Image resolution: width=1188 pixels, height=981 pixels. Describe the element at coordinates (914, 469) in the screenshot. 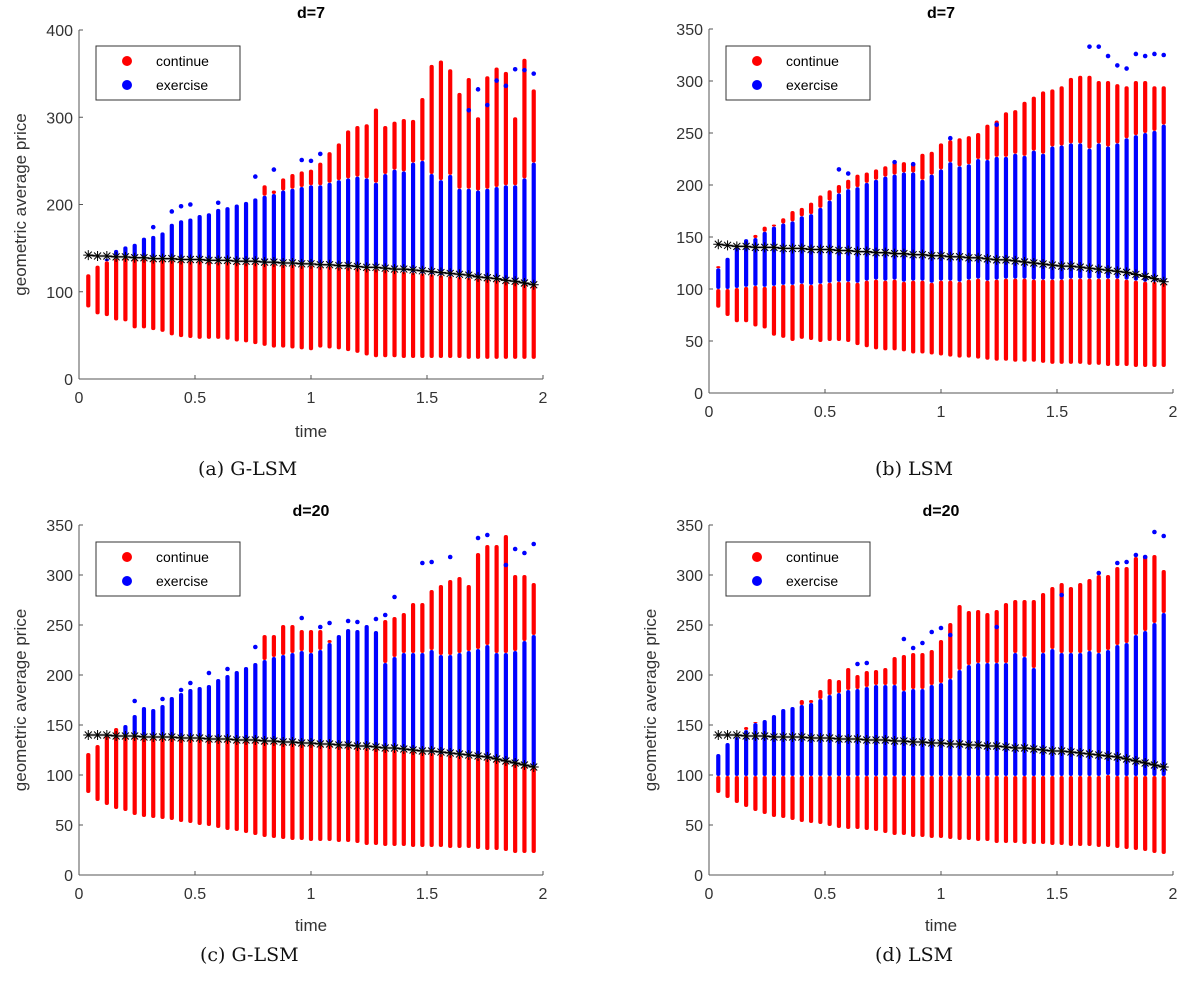

I see `caption-b: (b) LSM` at that location.